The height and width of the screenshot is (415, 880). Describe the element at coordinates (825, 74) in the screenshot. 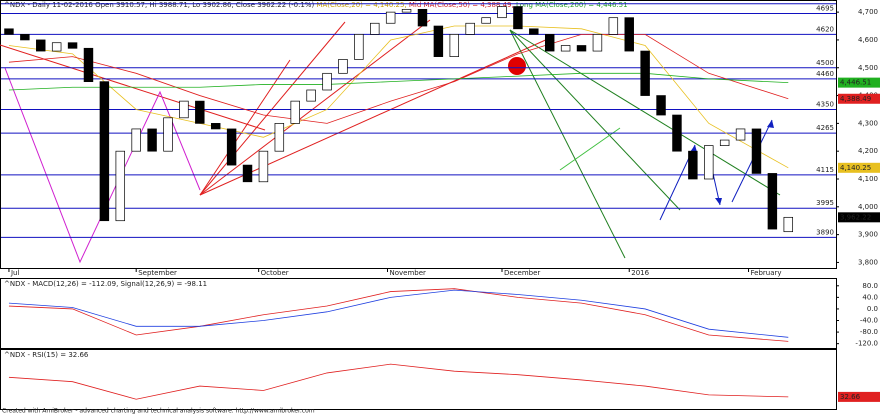

I see `level-label: 4460` at that location.